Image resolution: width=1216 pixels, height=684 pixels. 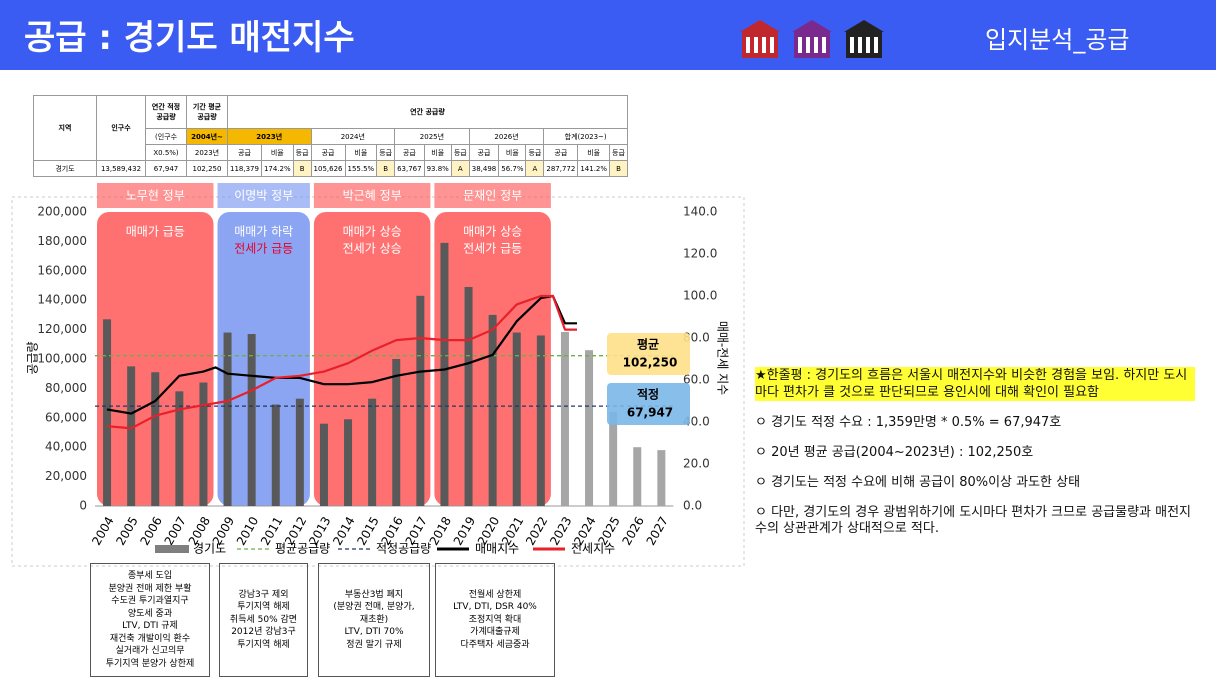 I want to click on reference-value: 67,947, so click(x=650, y=413).